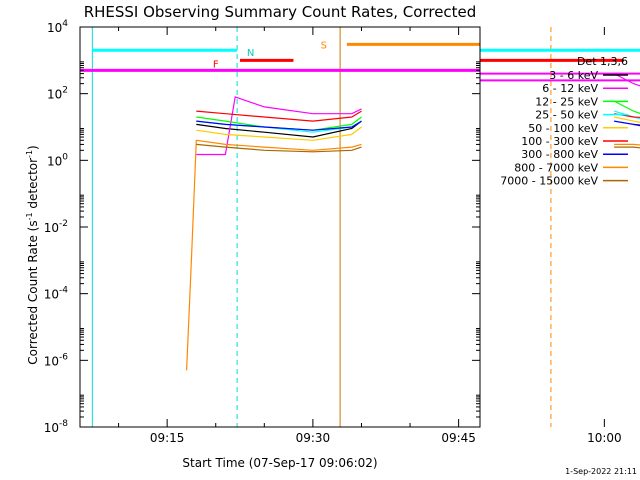 This screenshot has width=640, height=480. What do you see at coordinates (56, 227) in the screenshot?
I see `y-tick-label-3: 10⁻²` at bounding box center [56, 227].